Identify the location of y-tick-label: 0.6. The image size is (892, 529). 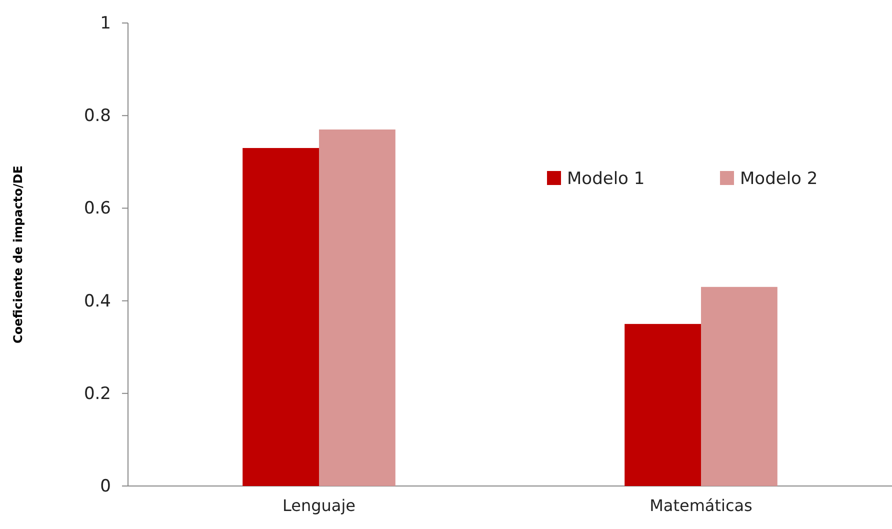
(97, 208).